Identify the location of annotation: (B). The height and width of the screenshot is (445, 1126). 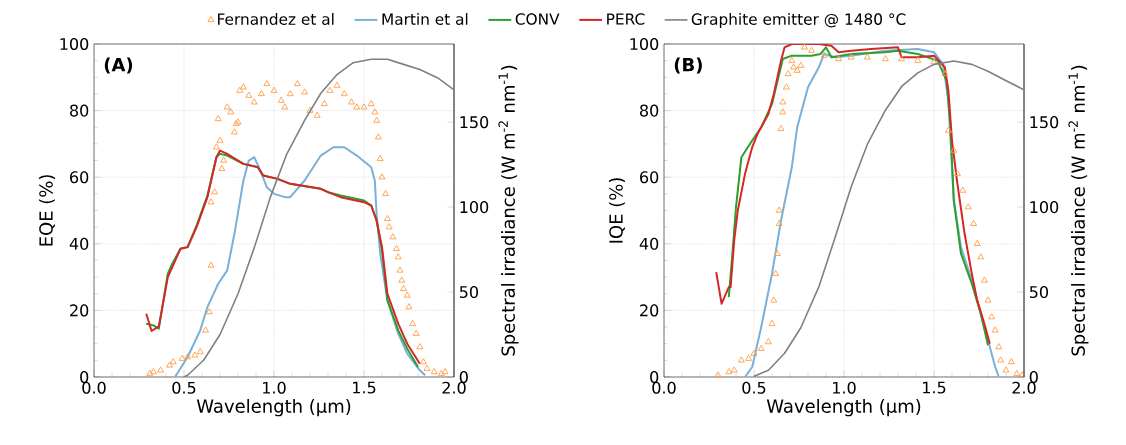
(688, 65).